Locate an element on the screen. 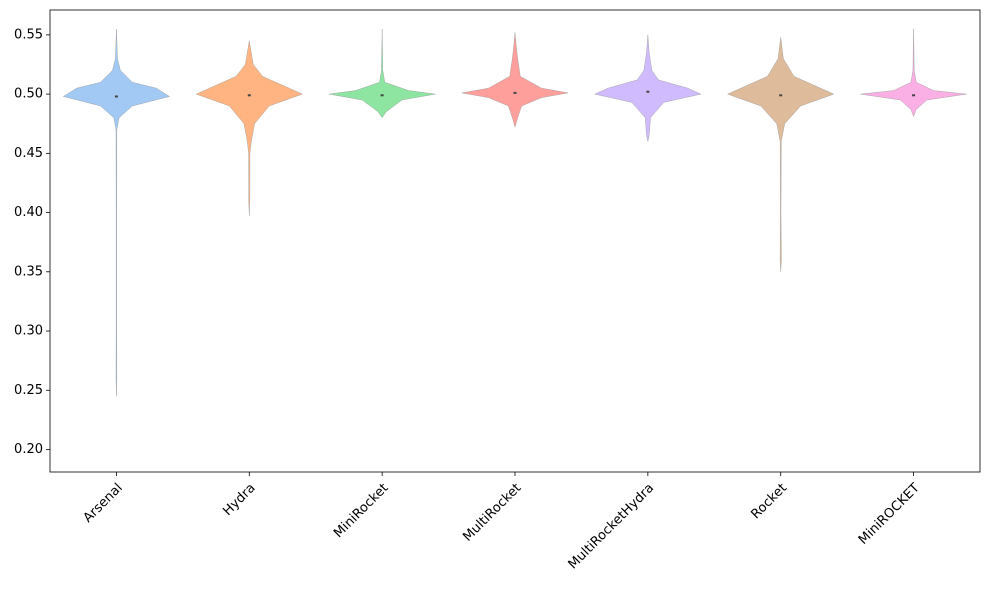 The width and height of the screenshot is (989, 589). y-tick-label: 0.25 is located at coordinates (28, 390).